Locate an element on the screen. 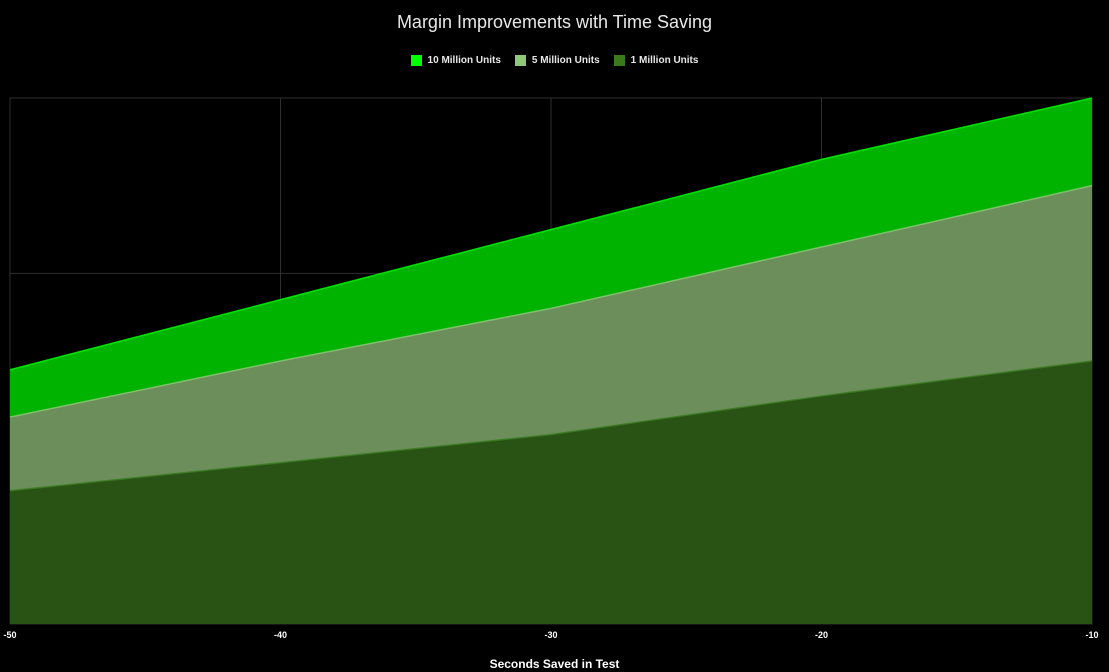 This screenshot has height=672, width=1109. x-tick-label: -10 is located at coordinates (1091, 635).